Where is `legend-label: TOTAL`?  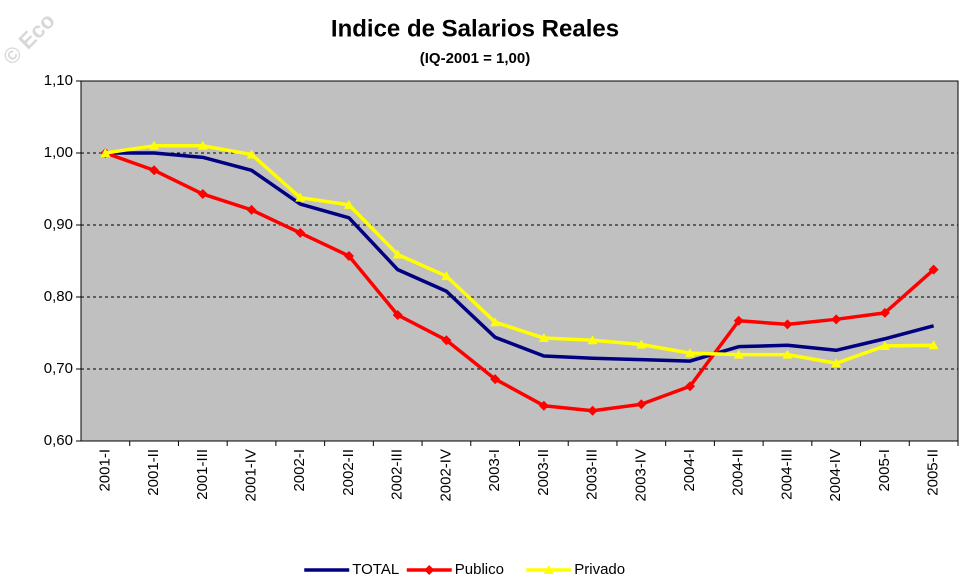 legend-label: TOTAL is located at coordinates (375, 569).